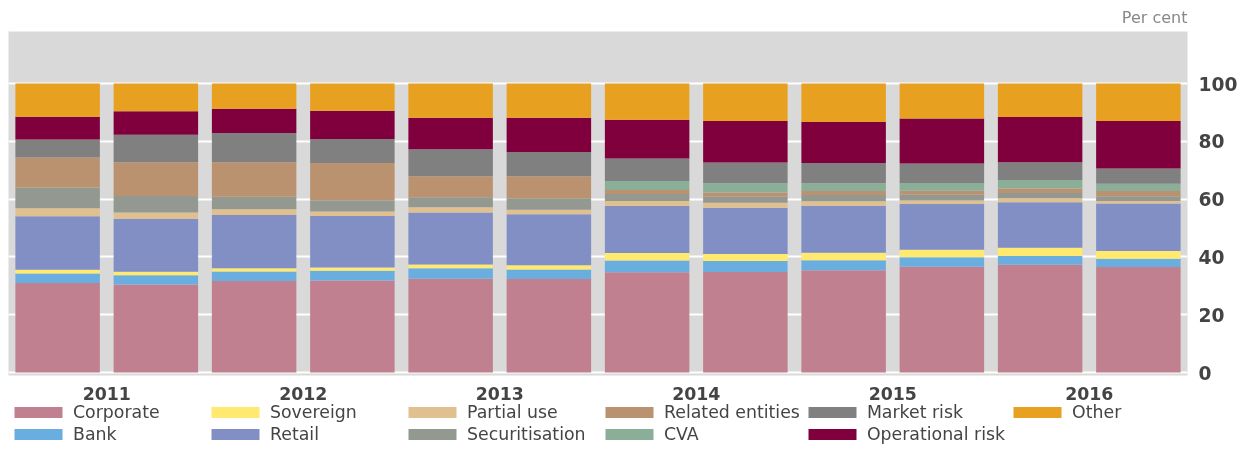  Describe the element at coordinates (1154, 17) in the screenshot. I see `y-axis-title: Per cent` at that location.